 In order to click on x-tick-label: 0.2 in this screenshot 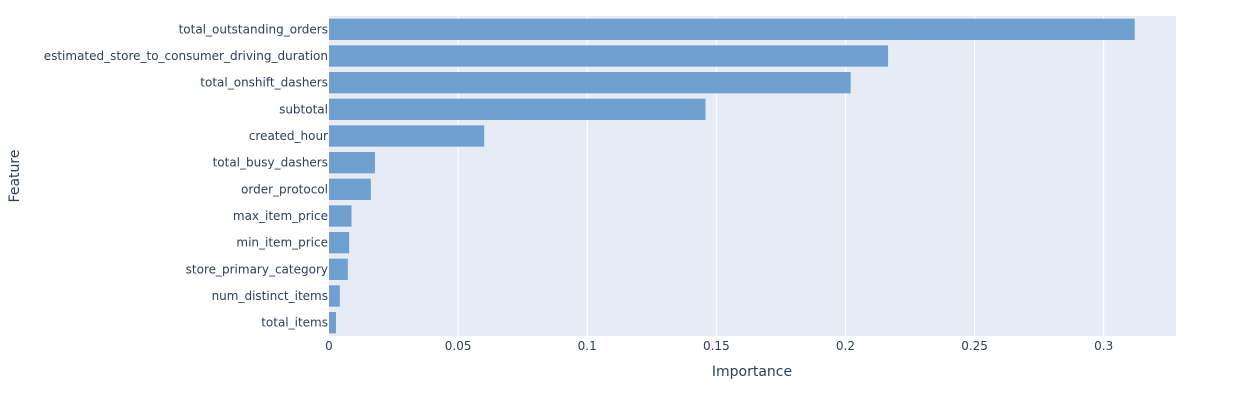, I will do `click(845, 346)`.